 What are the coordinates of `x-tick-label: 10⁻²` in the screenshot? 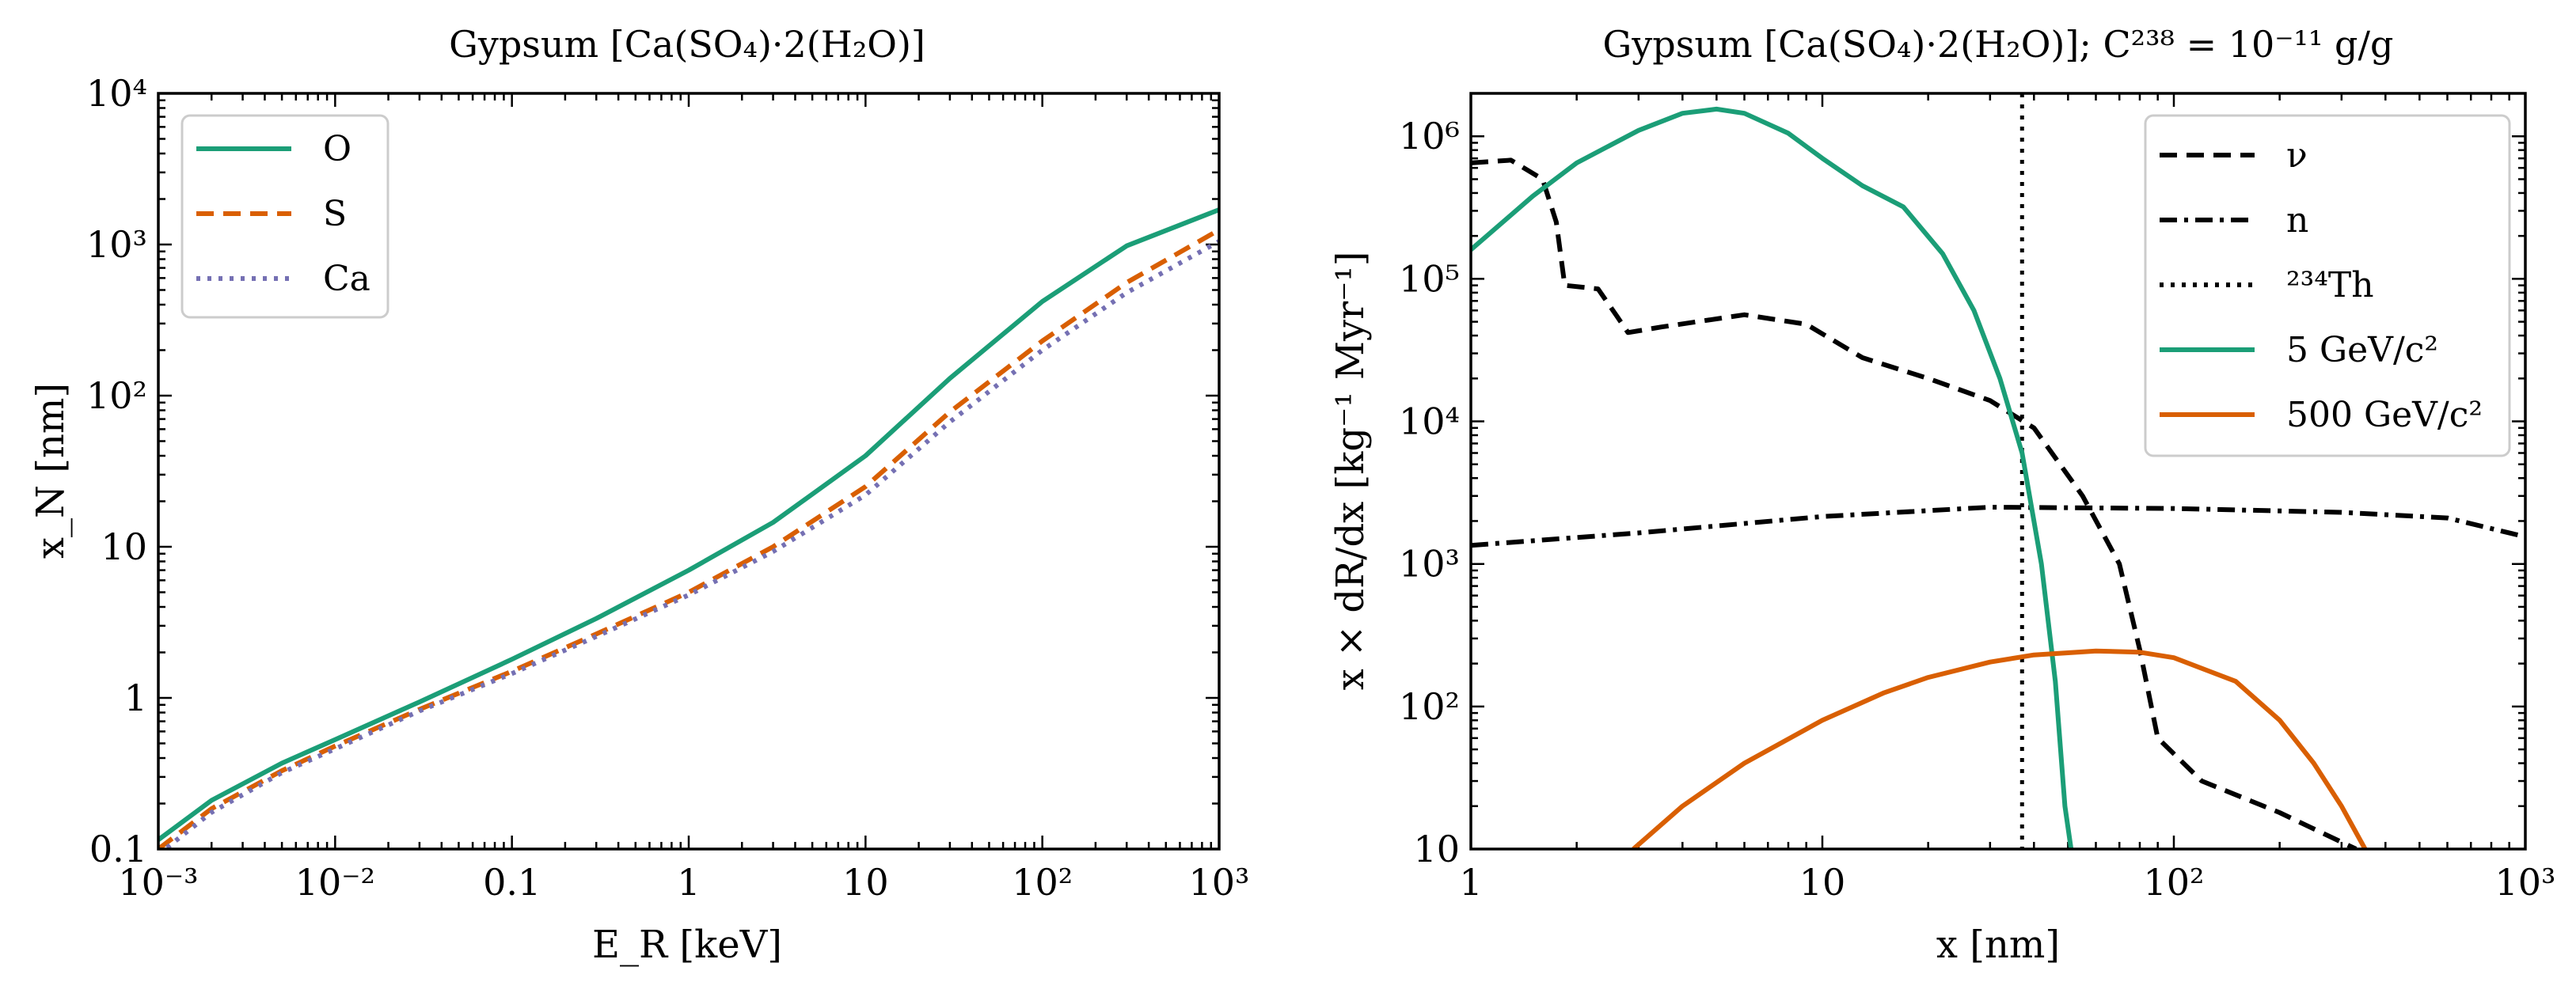 It's located at (335, 883).